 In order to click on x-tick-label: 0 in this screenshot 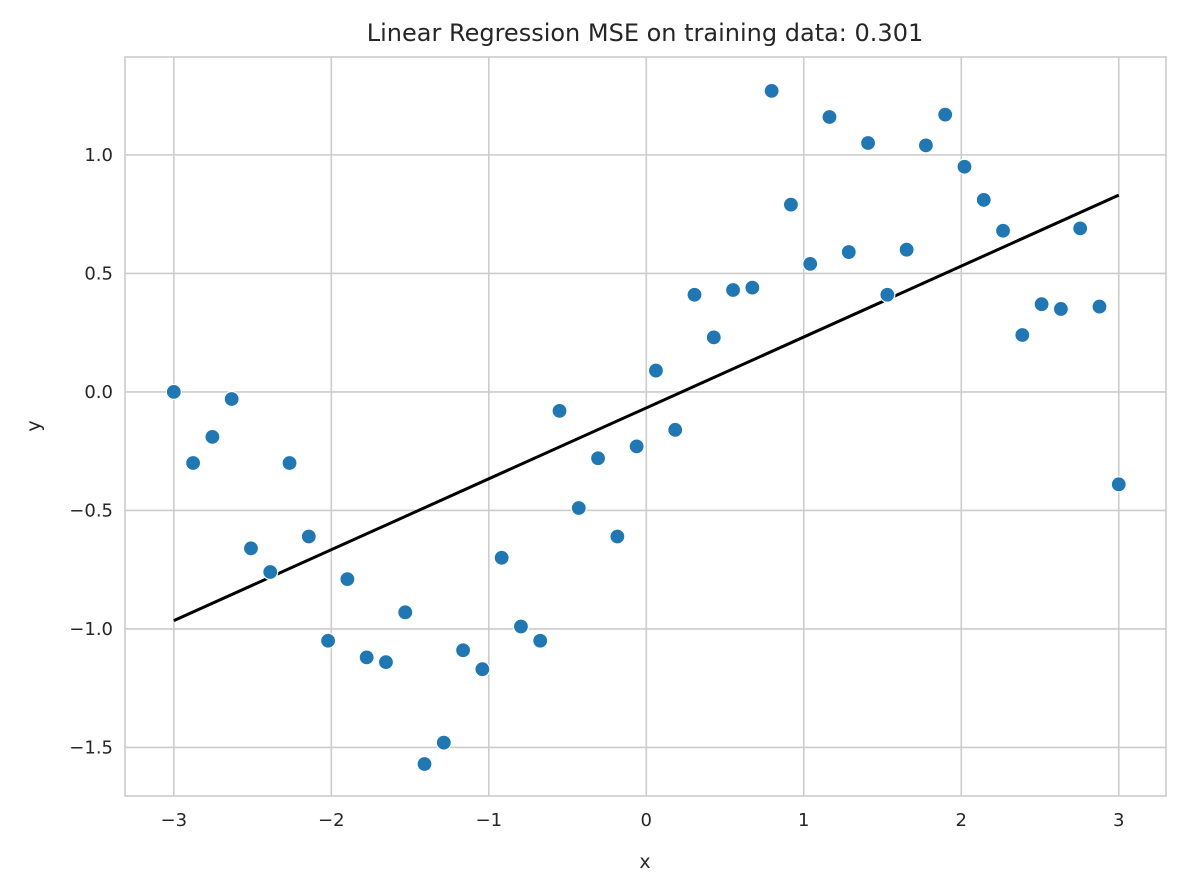, I will do `click(646, 820)`.